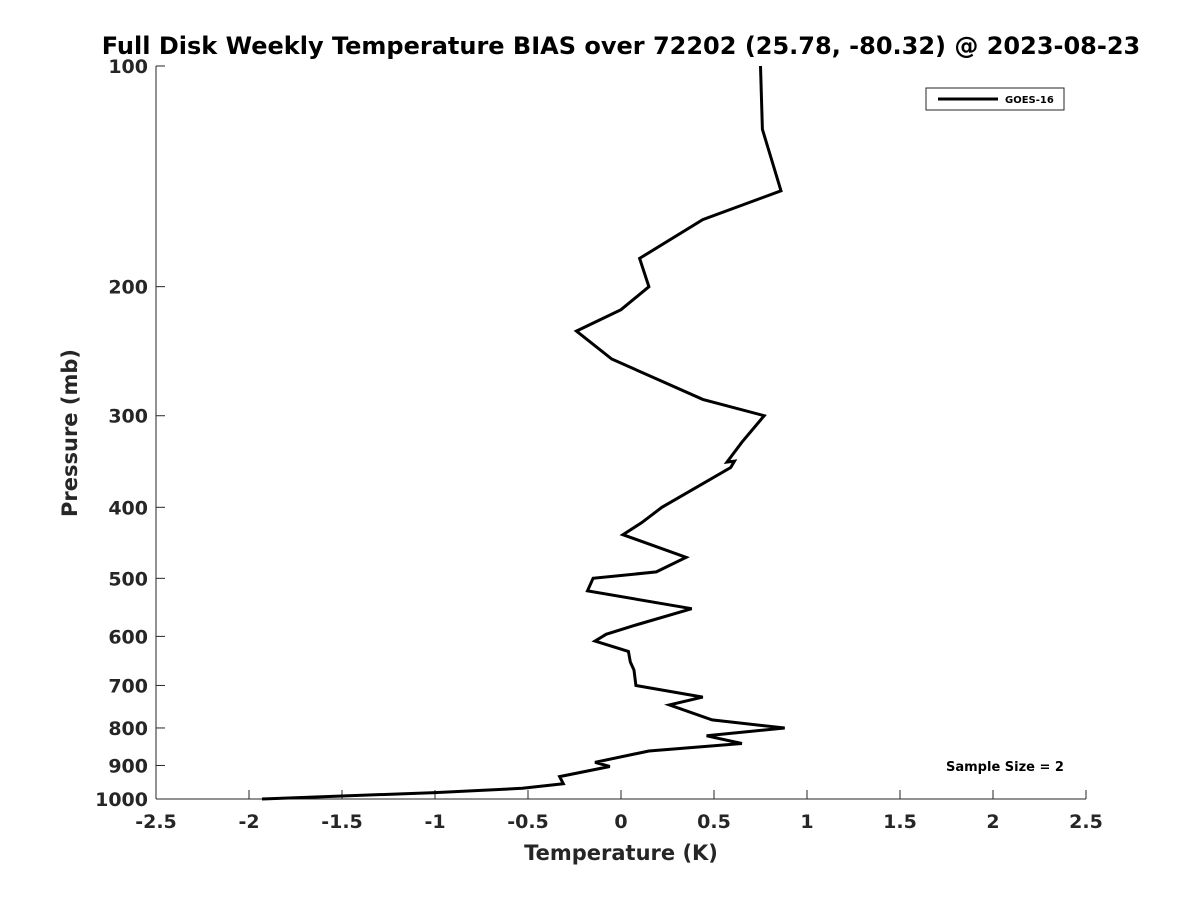 The width and height of the screenshot is (1200, 900). What do you see at coordinates (434, 822) in the screenshot?
I see `x-tick-label: -1` at bounding box center [434, 822].